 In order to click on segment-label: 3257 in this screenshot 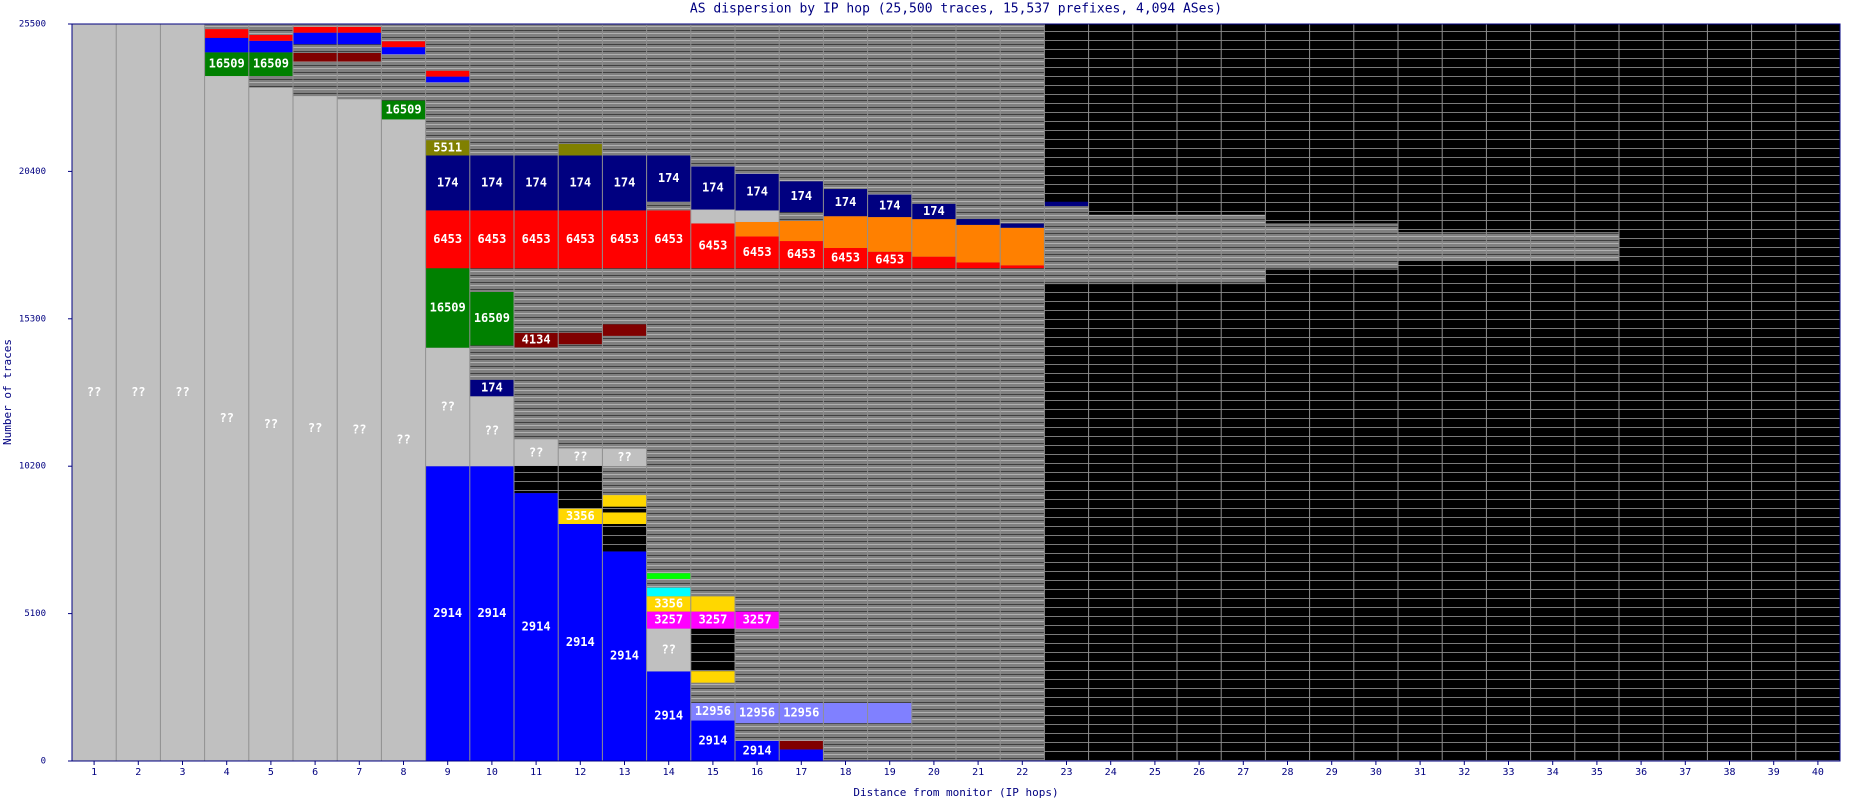, I will do `click(757, 620)`.